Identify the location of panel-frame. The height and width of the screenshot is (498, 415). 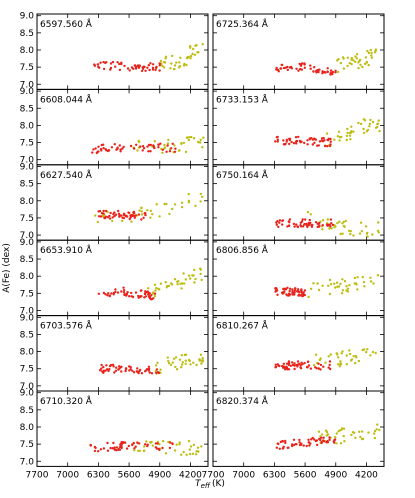
(298, 428).